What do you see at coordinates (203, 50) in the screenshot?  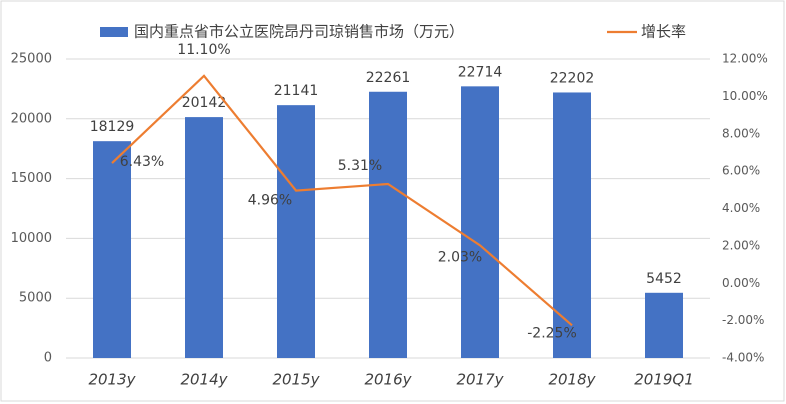 I see `line-value-label: 11.10%` at bounding box center [203, 50].